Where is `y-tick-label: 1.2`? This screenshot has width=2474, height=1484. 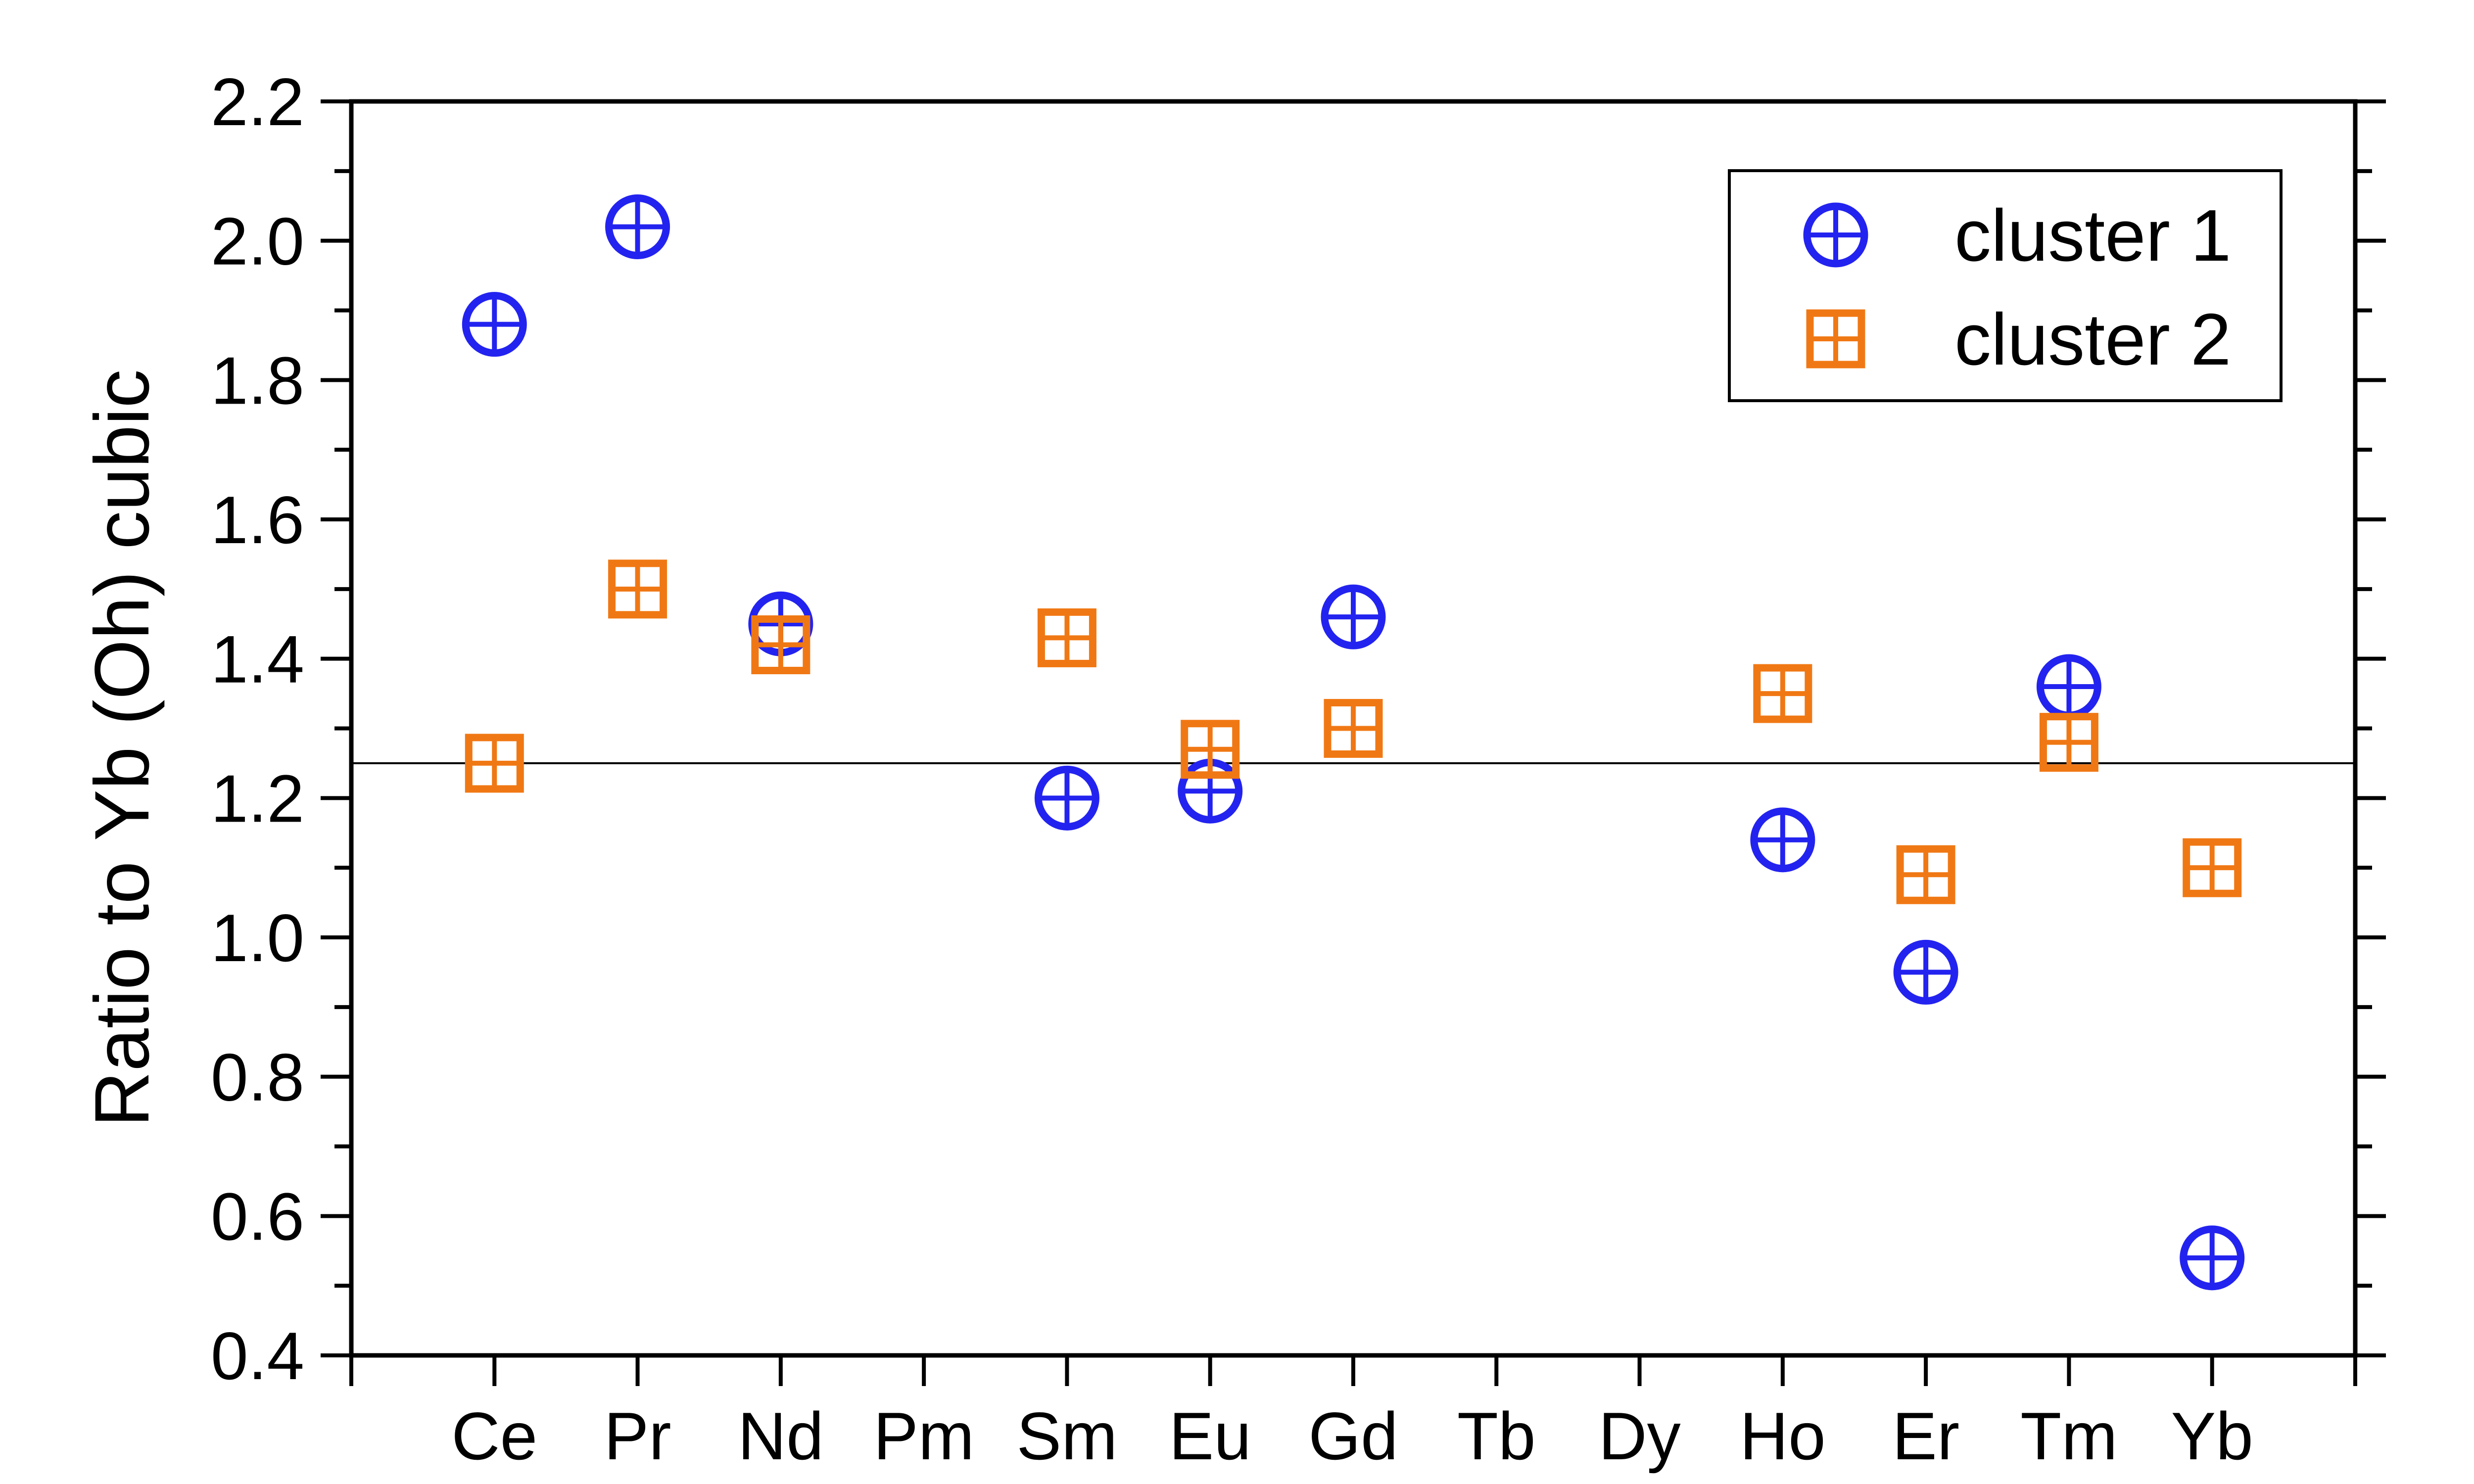 y-tick-label: 1.2 is located at coordinates (258, 798).